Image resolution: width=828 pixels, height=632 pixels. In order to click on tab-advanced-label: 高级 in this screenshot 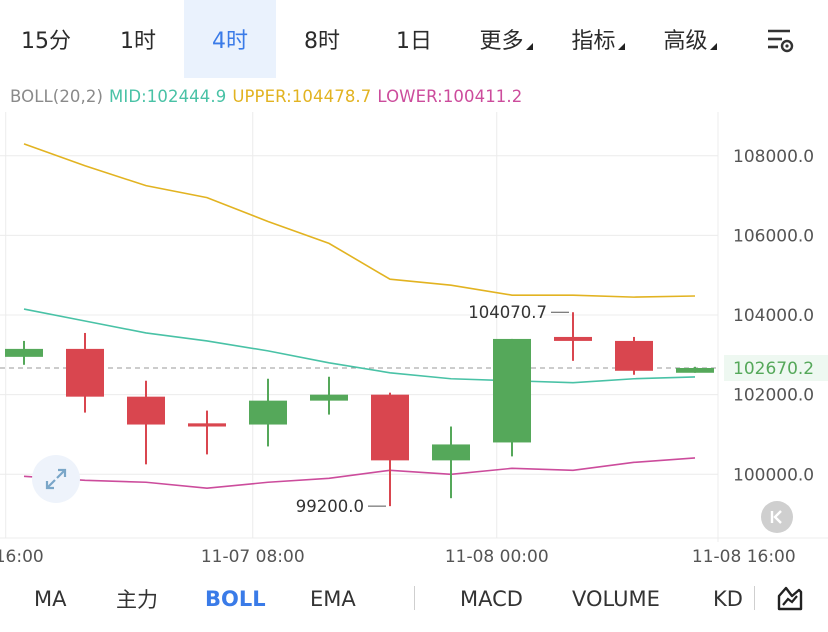, I will do `click(685, 41)`.